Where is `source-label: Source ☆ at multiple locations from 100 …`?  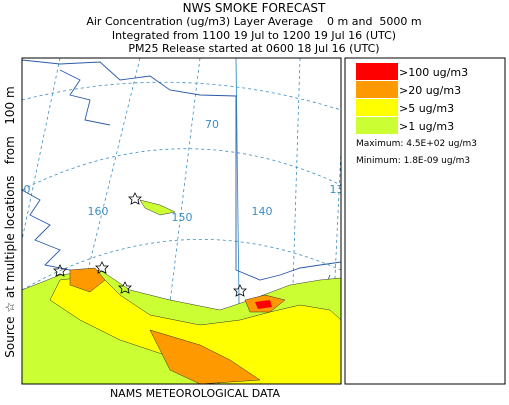
source-label: Source ☆ at multiple locations from 100 … is located at coordinates (10, 221).